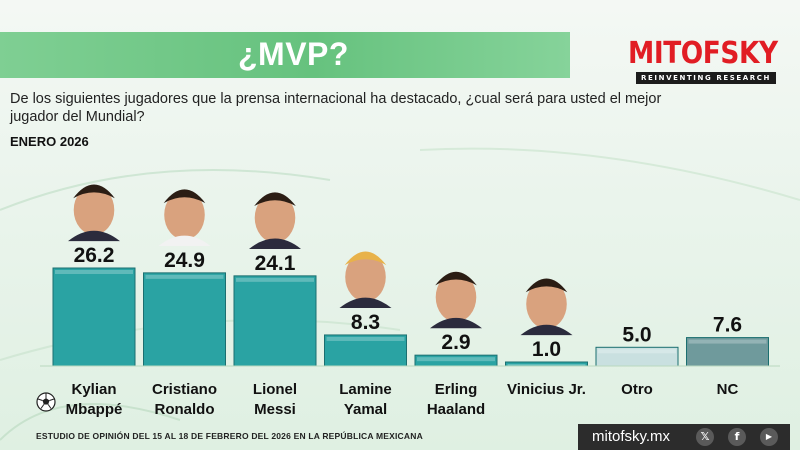 This screenshot has height=450, width=800. I want to click on title-band, so click(285, 55).